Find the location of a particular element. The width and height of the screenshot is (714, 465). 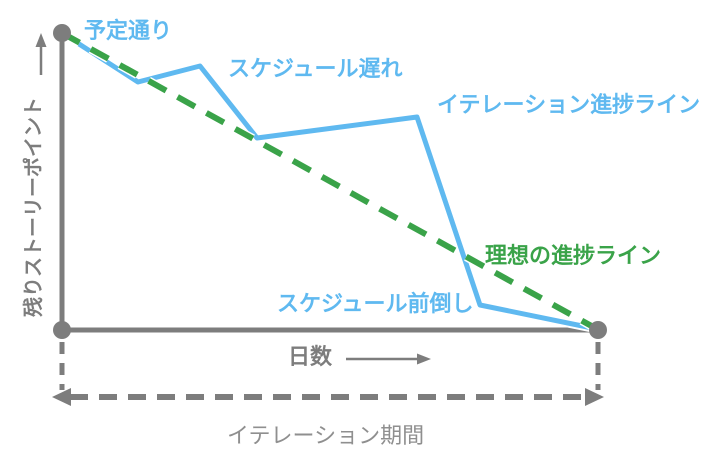

x-axis-label: 日数 is located at coordinates (310, 356).